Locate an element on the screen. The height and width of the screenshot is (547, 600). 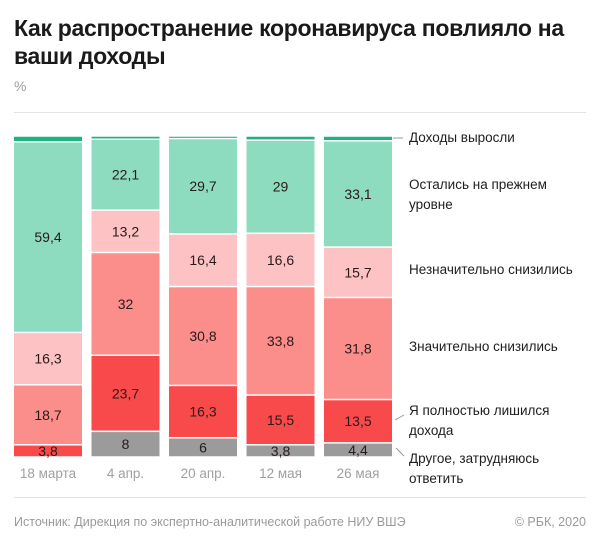
data-label-other: 4,4 is located at coordinates (358, 450).